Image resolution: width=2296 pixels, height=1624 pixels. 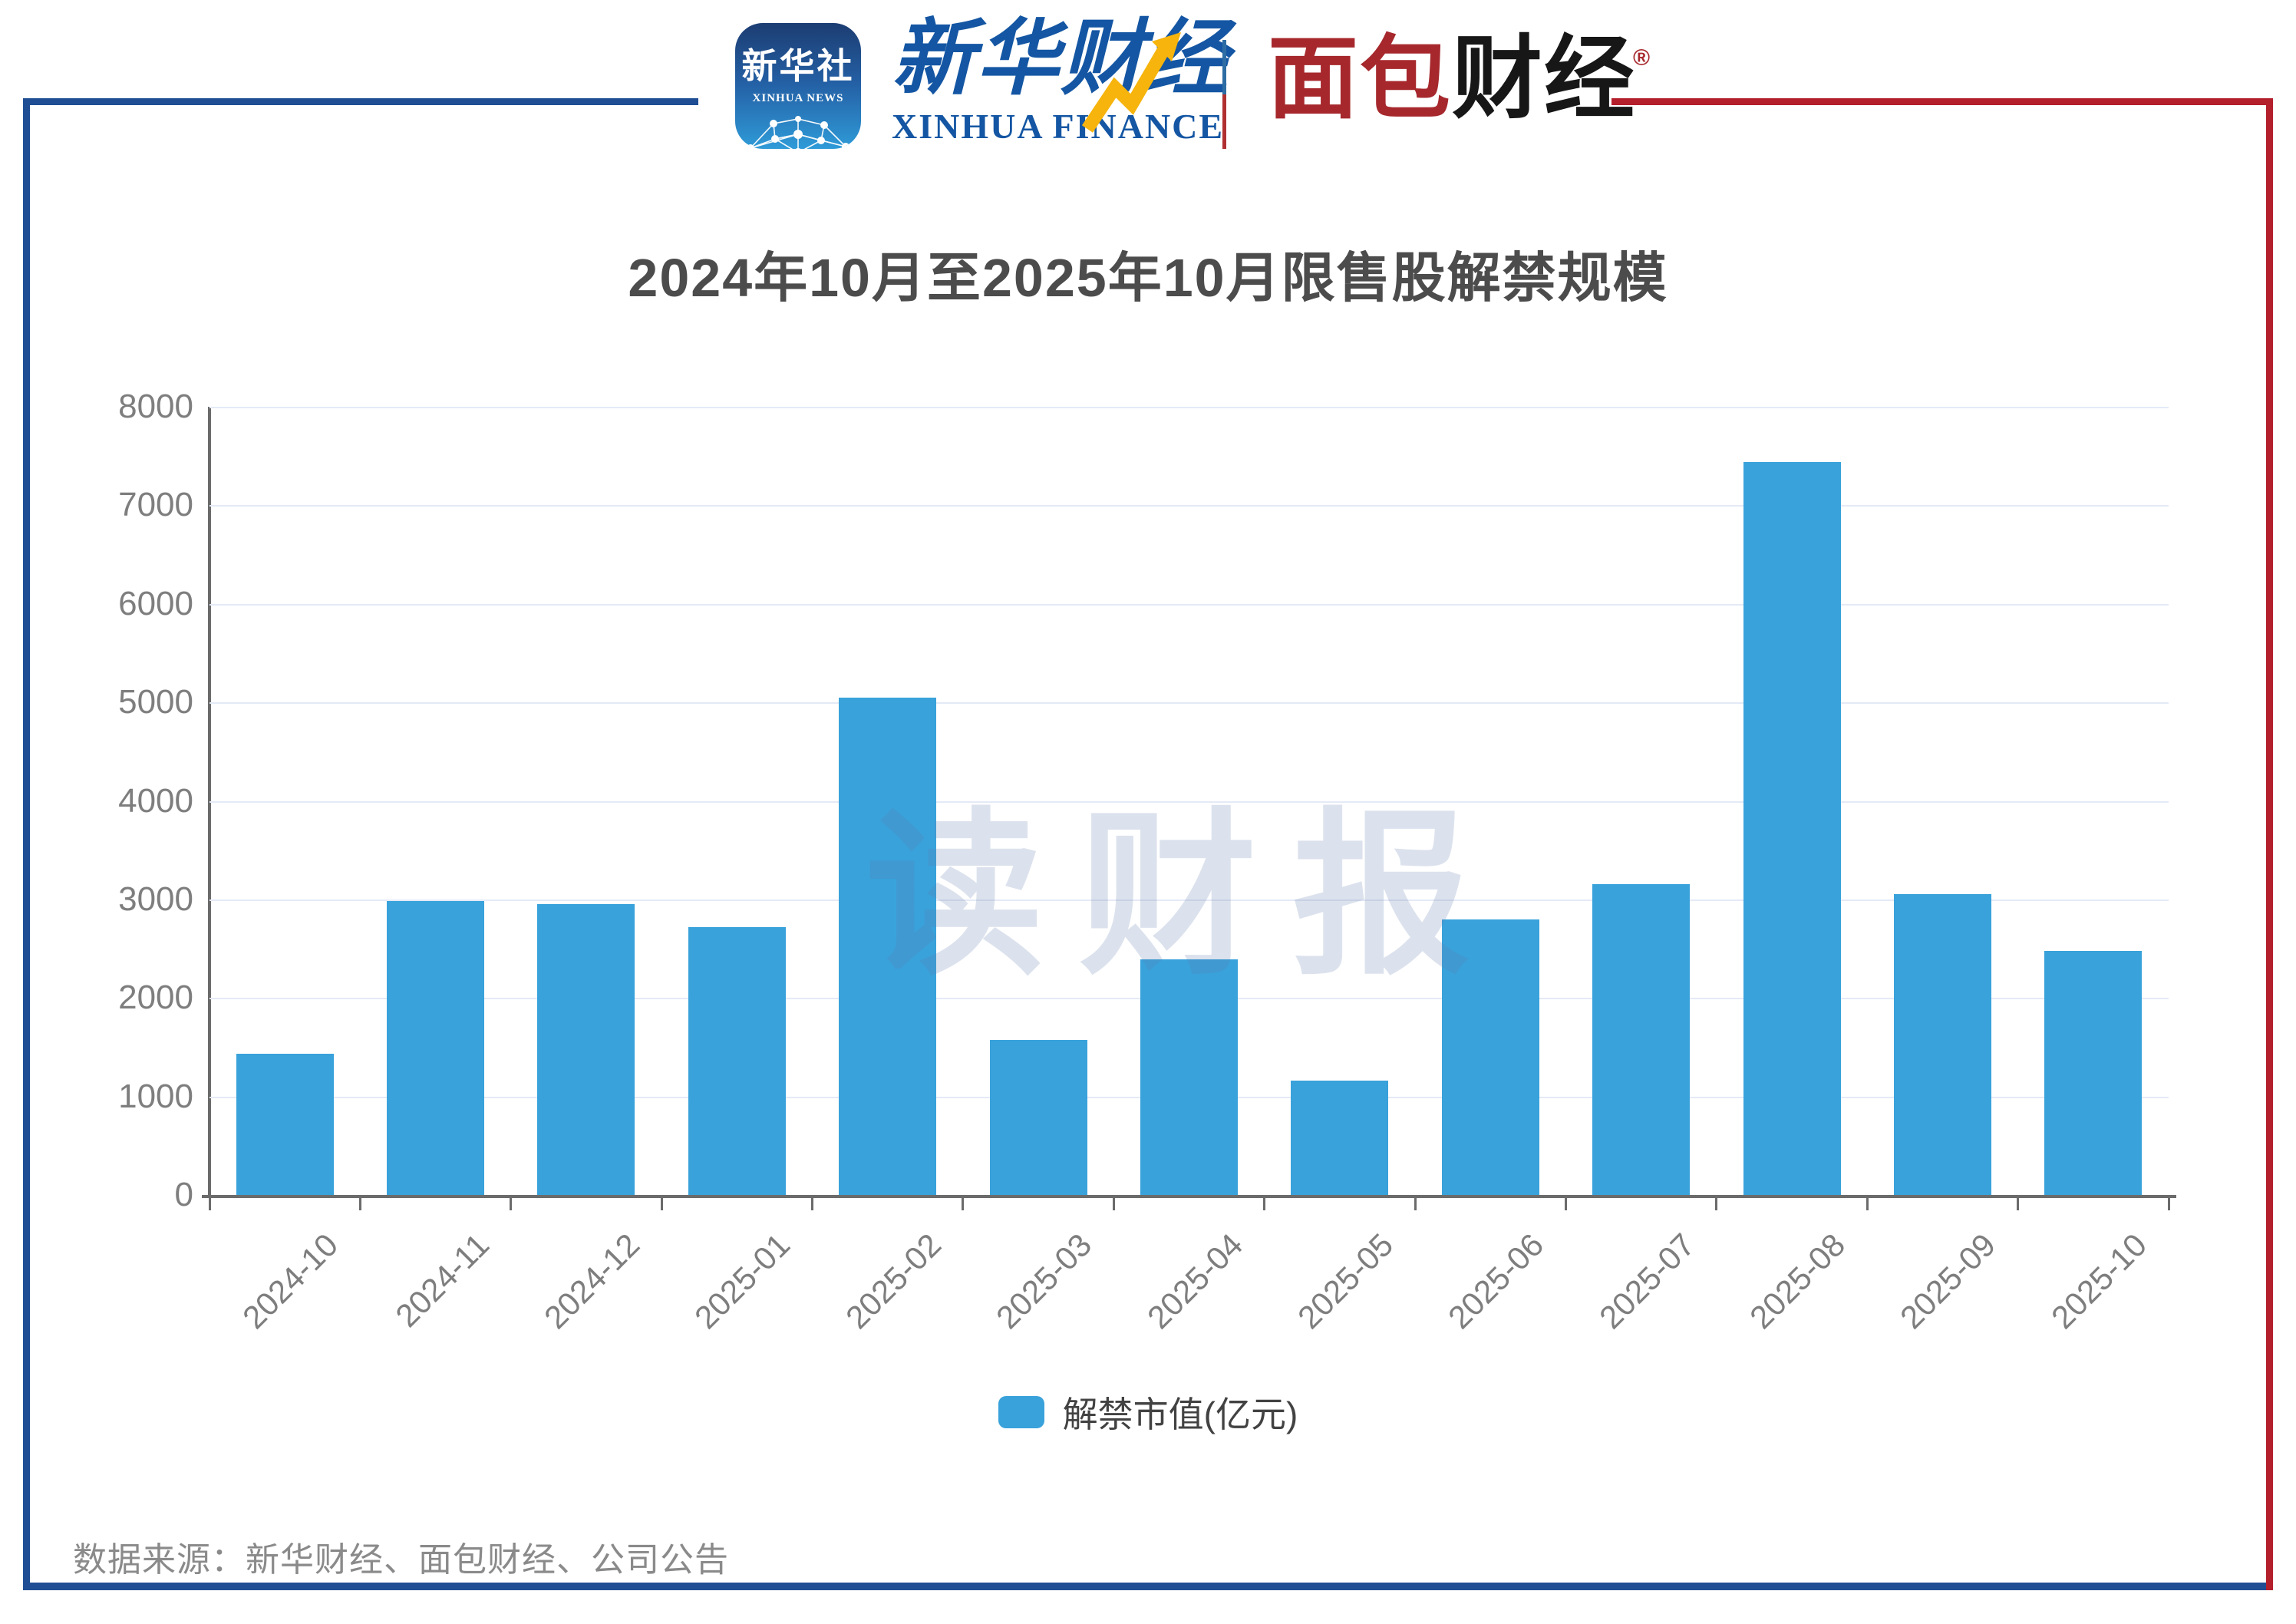 I want to click on frame-border-right, so click(x=2269, y=844).